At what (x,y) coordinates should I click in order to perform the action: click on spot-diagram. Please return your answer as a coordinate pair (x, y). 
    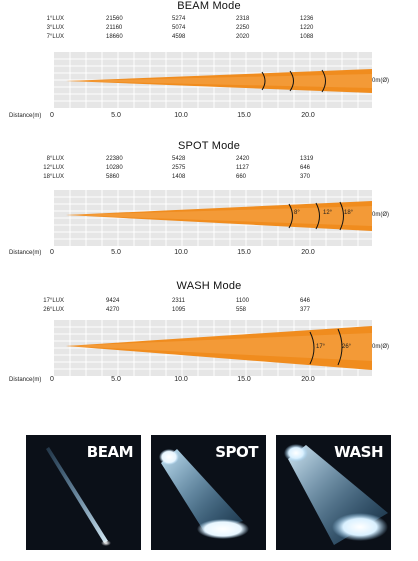
    Looking at the image, I should click on (213, 218).